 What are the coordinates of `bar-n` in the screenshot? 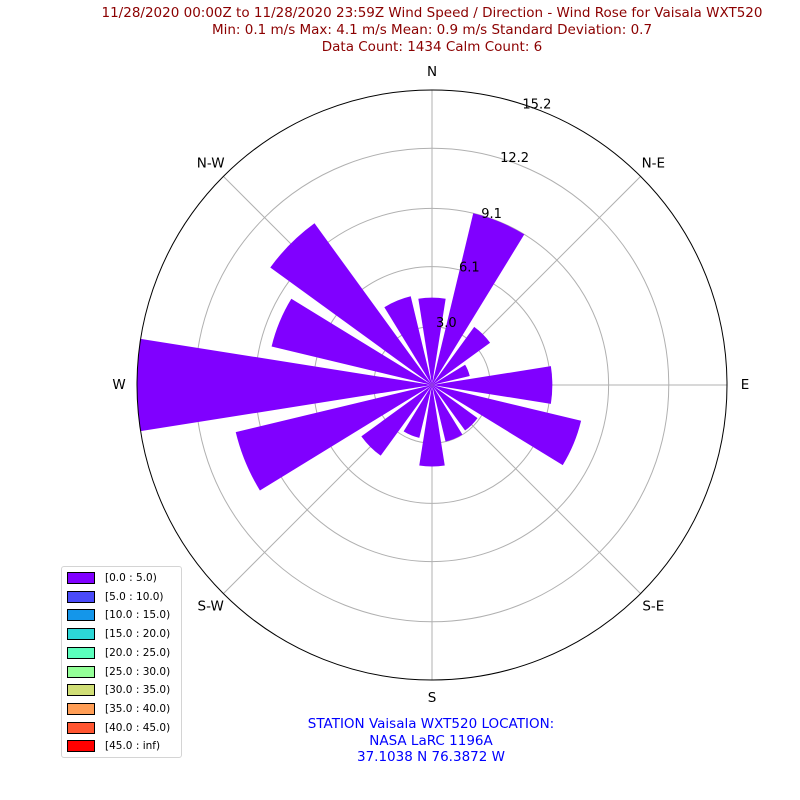 It's located at (432, 341).